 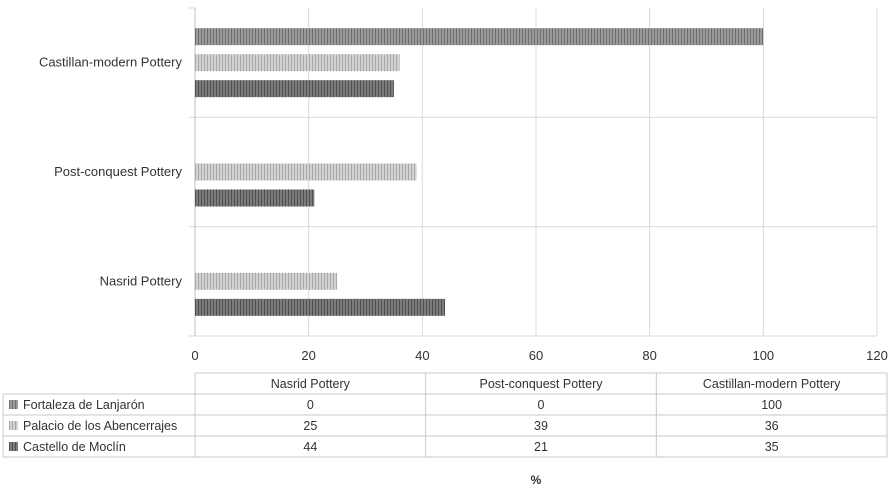 I want to click on category-label: Castillan-modern Pottery, so click(x=111, y=62).